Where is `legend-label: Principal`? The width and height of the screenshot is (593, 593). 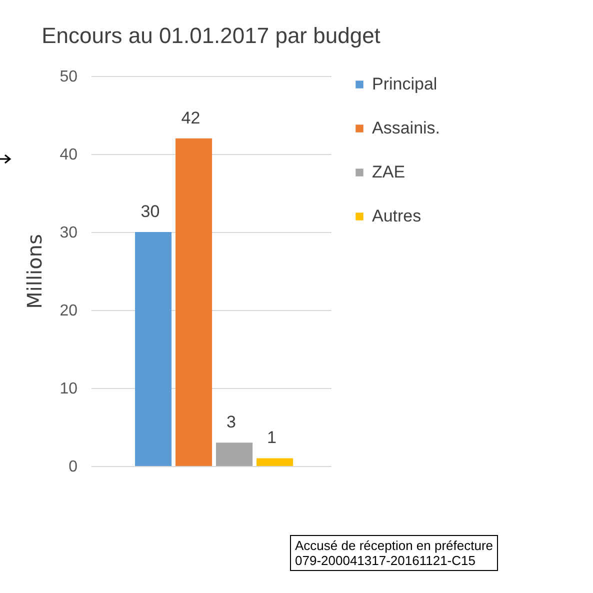
legend-label: Principal is located at coordinates (405, 84).